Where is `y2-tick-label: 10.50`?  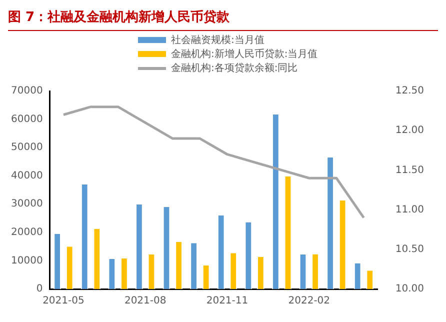 y2-tick-label: 10.50 is located at coordinates (409, 249).